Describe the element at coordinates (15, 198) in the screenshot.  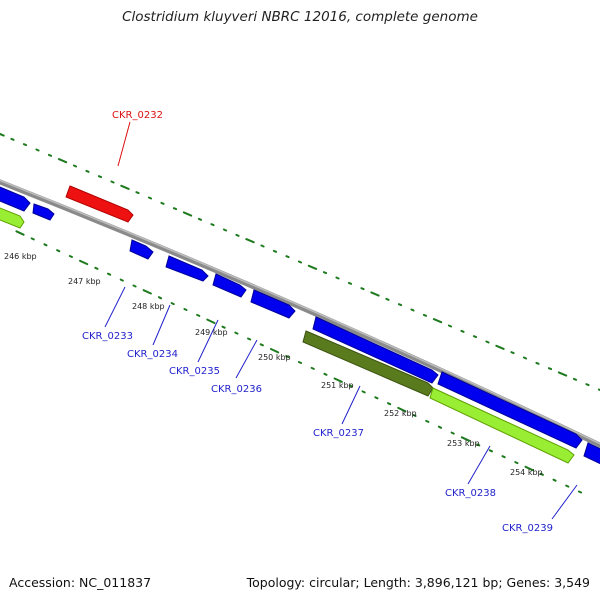
I see `gene-partial-left-blue` at that location.